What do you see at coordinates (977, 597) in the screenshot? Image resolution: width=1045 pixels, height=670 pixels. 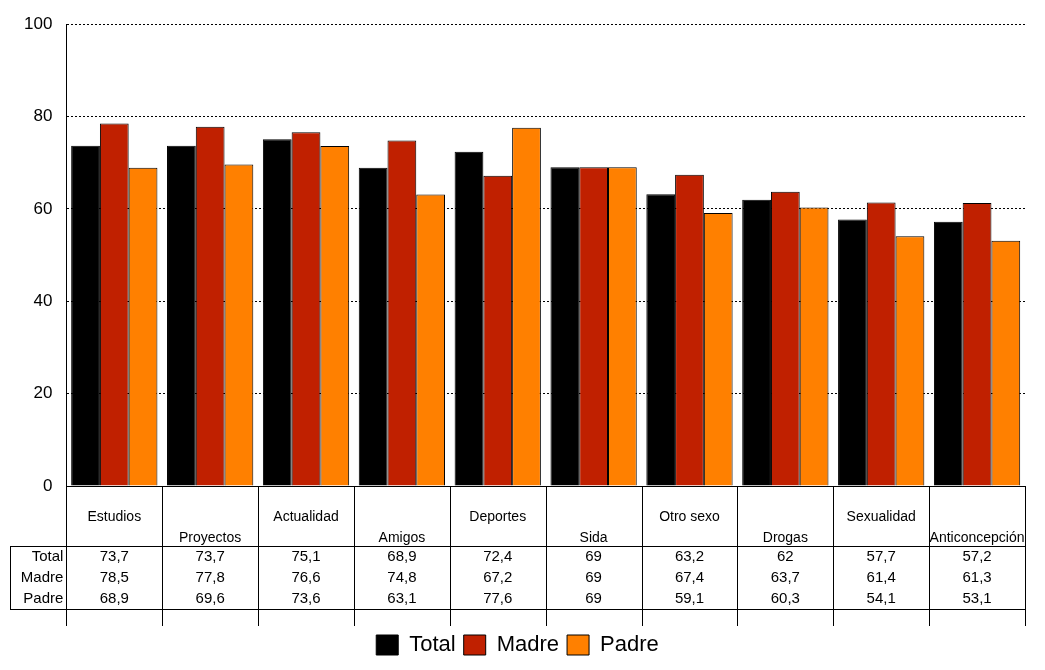 I see `data-label: 53,1` at bounding box center [977, 597].